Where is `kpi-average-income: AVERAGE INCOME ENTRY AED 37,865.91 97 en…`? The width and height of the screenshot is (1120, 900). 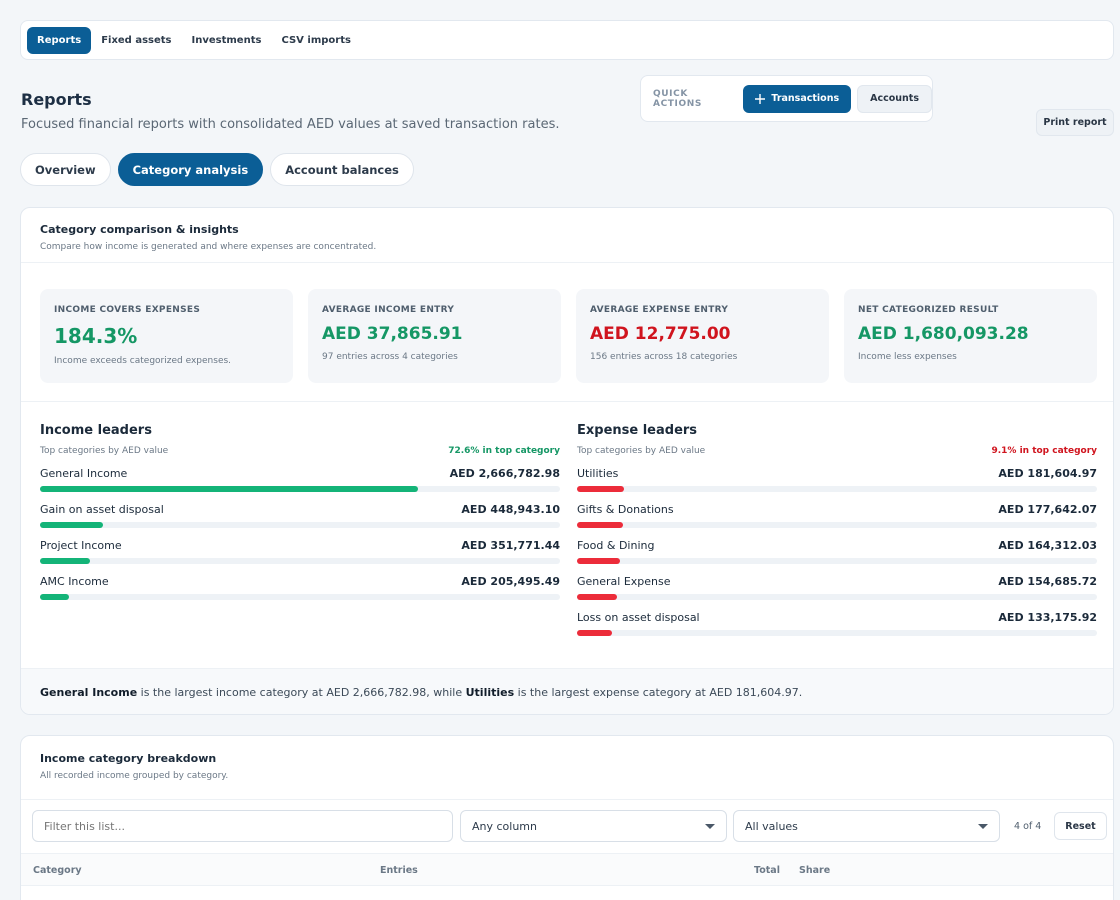
kpi-average-income: AVERAGE INCOME ENTRY AED 37,865.91 97 en… is located at coordinates (434, 336).